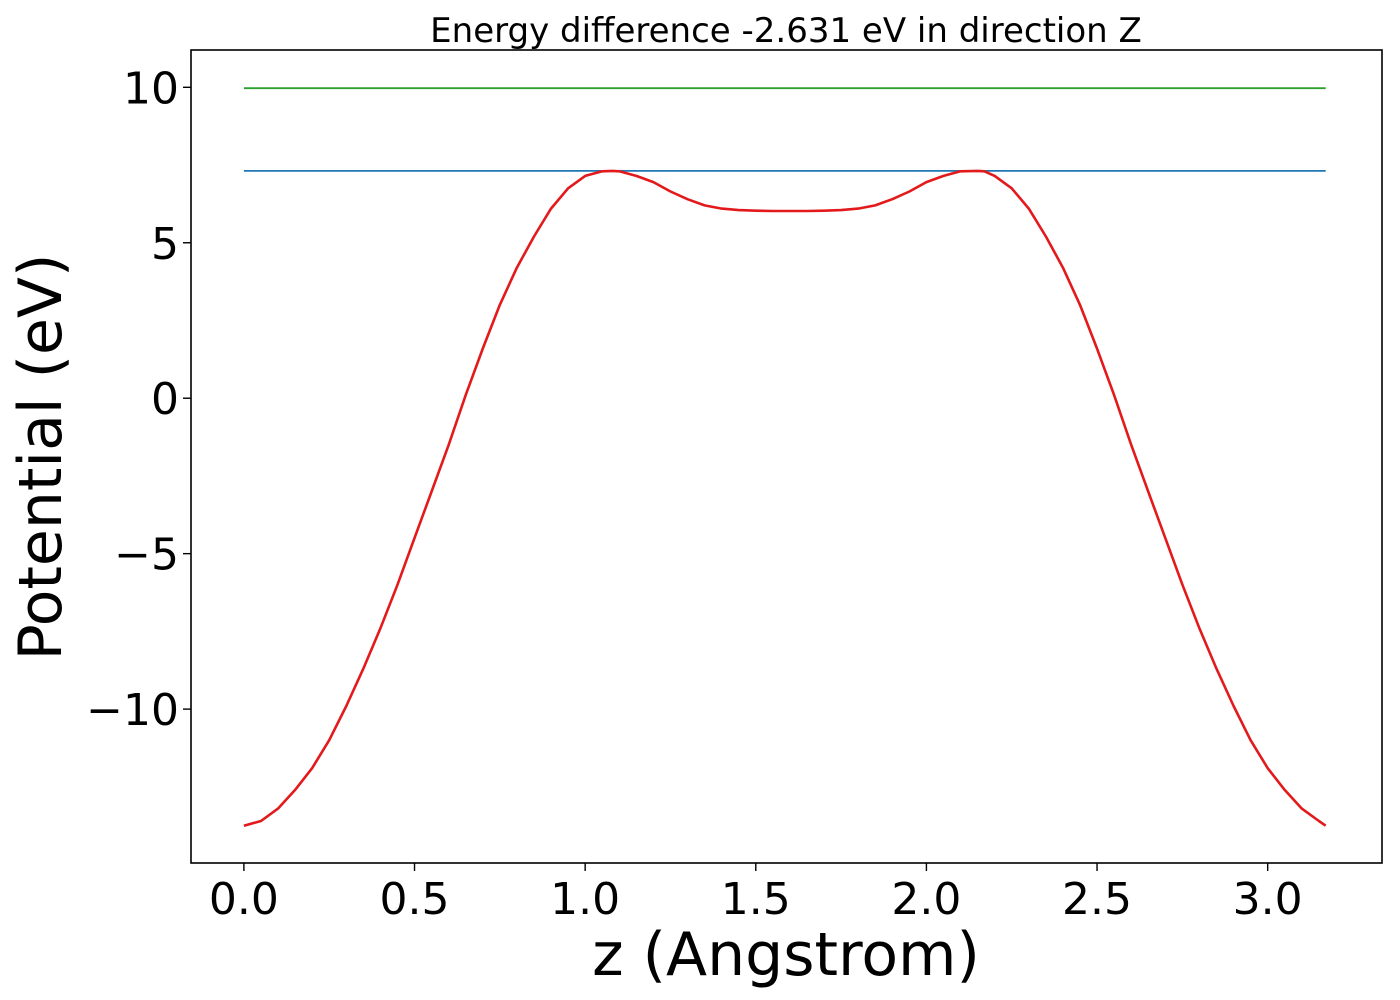  What do you see at coordinates (756, 899) in the screenshot?
I see `x-tick-label: 1.5` at bounding box center [756, 899].